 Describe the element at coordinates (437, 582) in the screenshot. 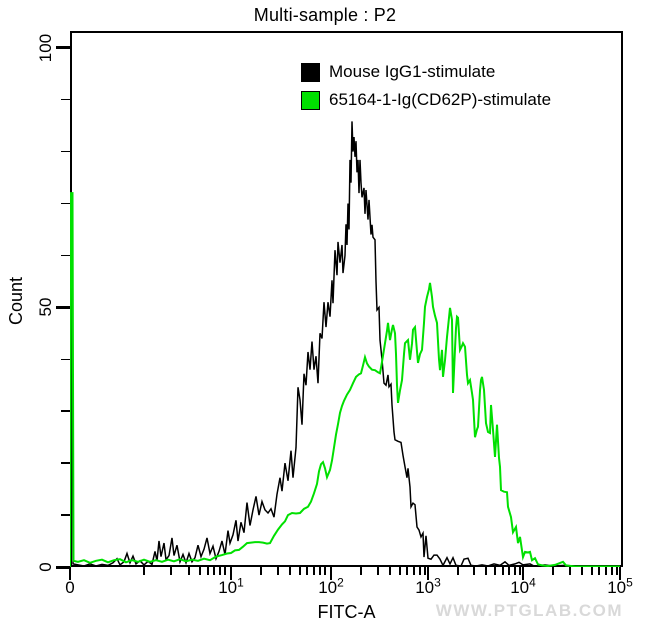

I see `x-tick-exponent: 3` at that location.